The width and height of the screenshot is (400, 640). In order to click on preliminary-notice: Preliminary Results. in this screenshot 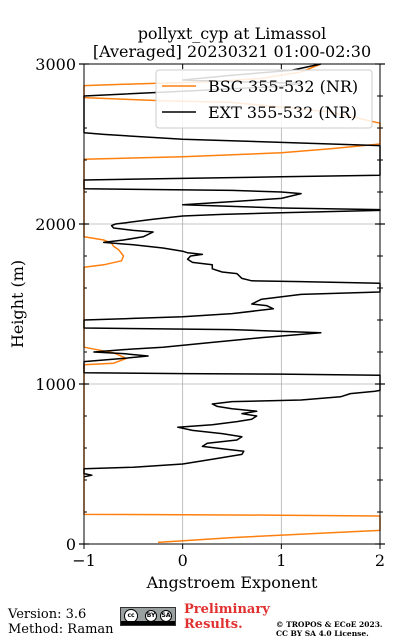, I will do `click(227, 617)`.